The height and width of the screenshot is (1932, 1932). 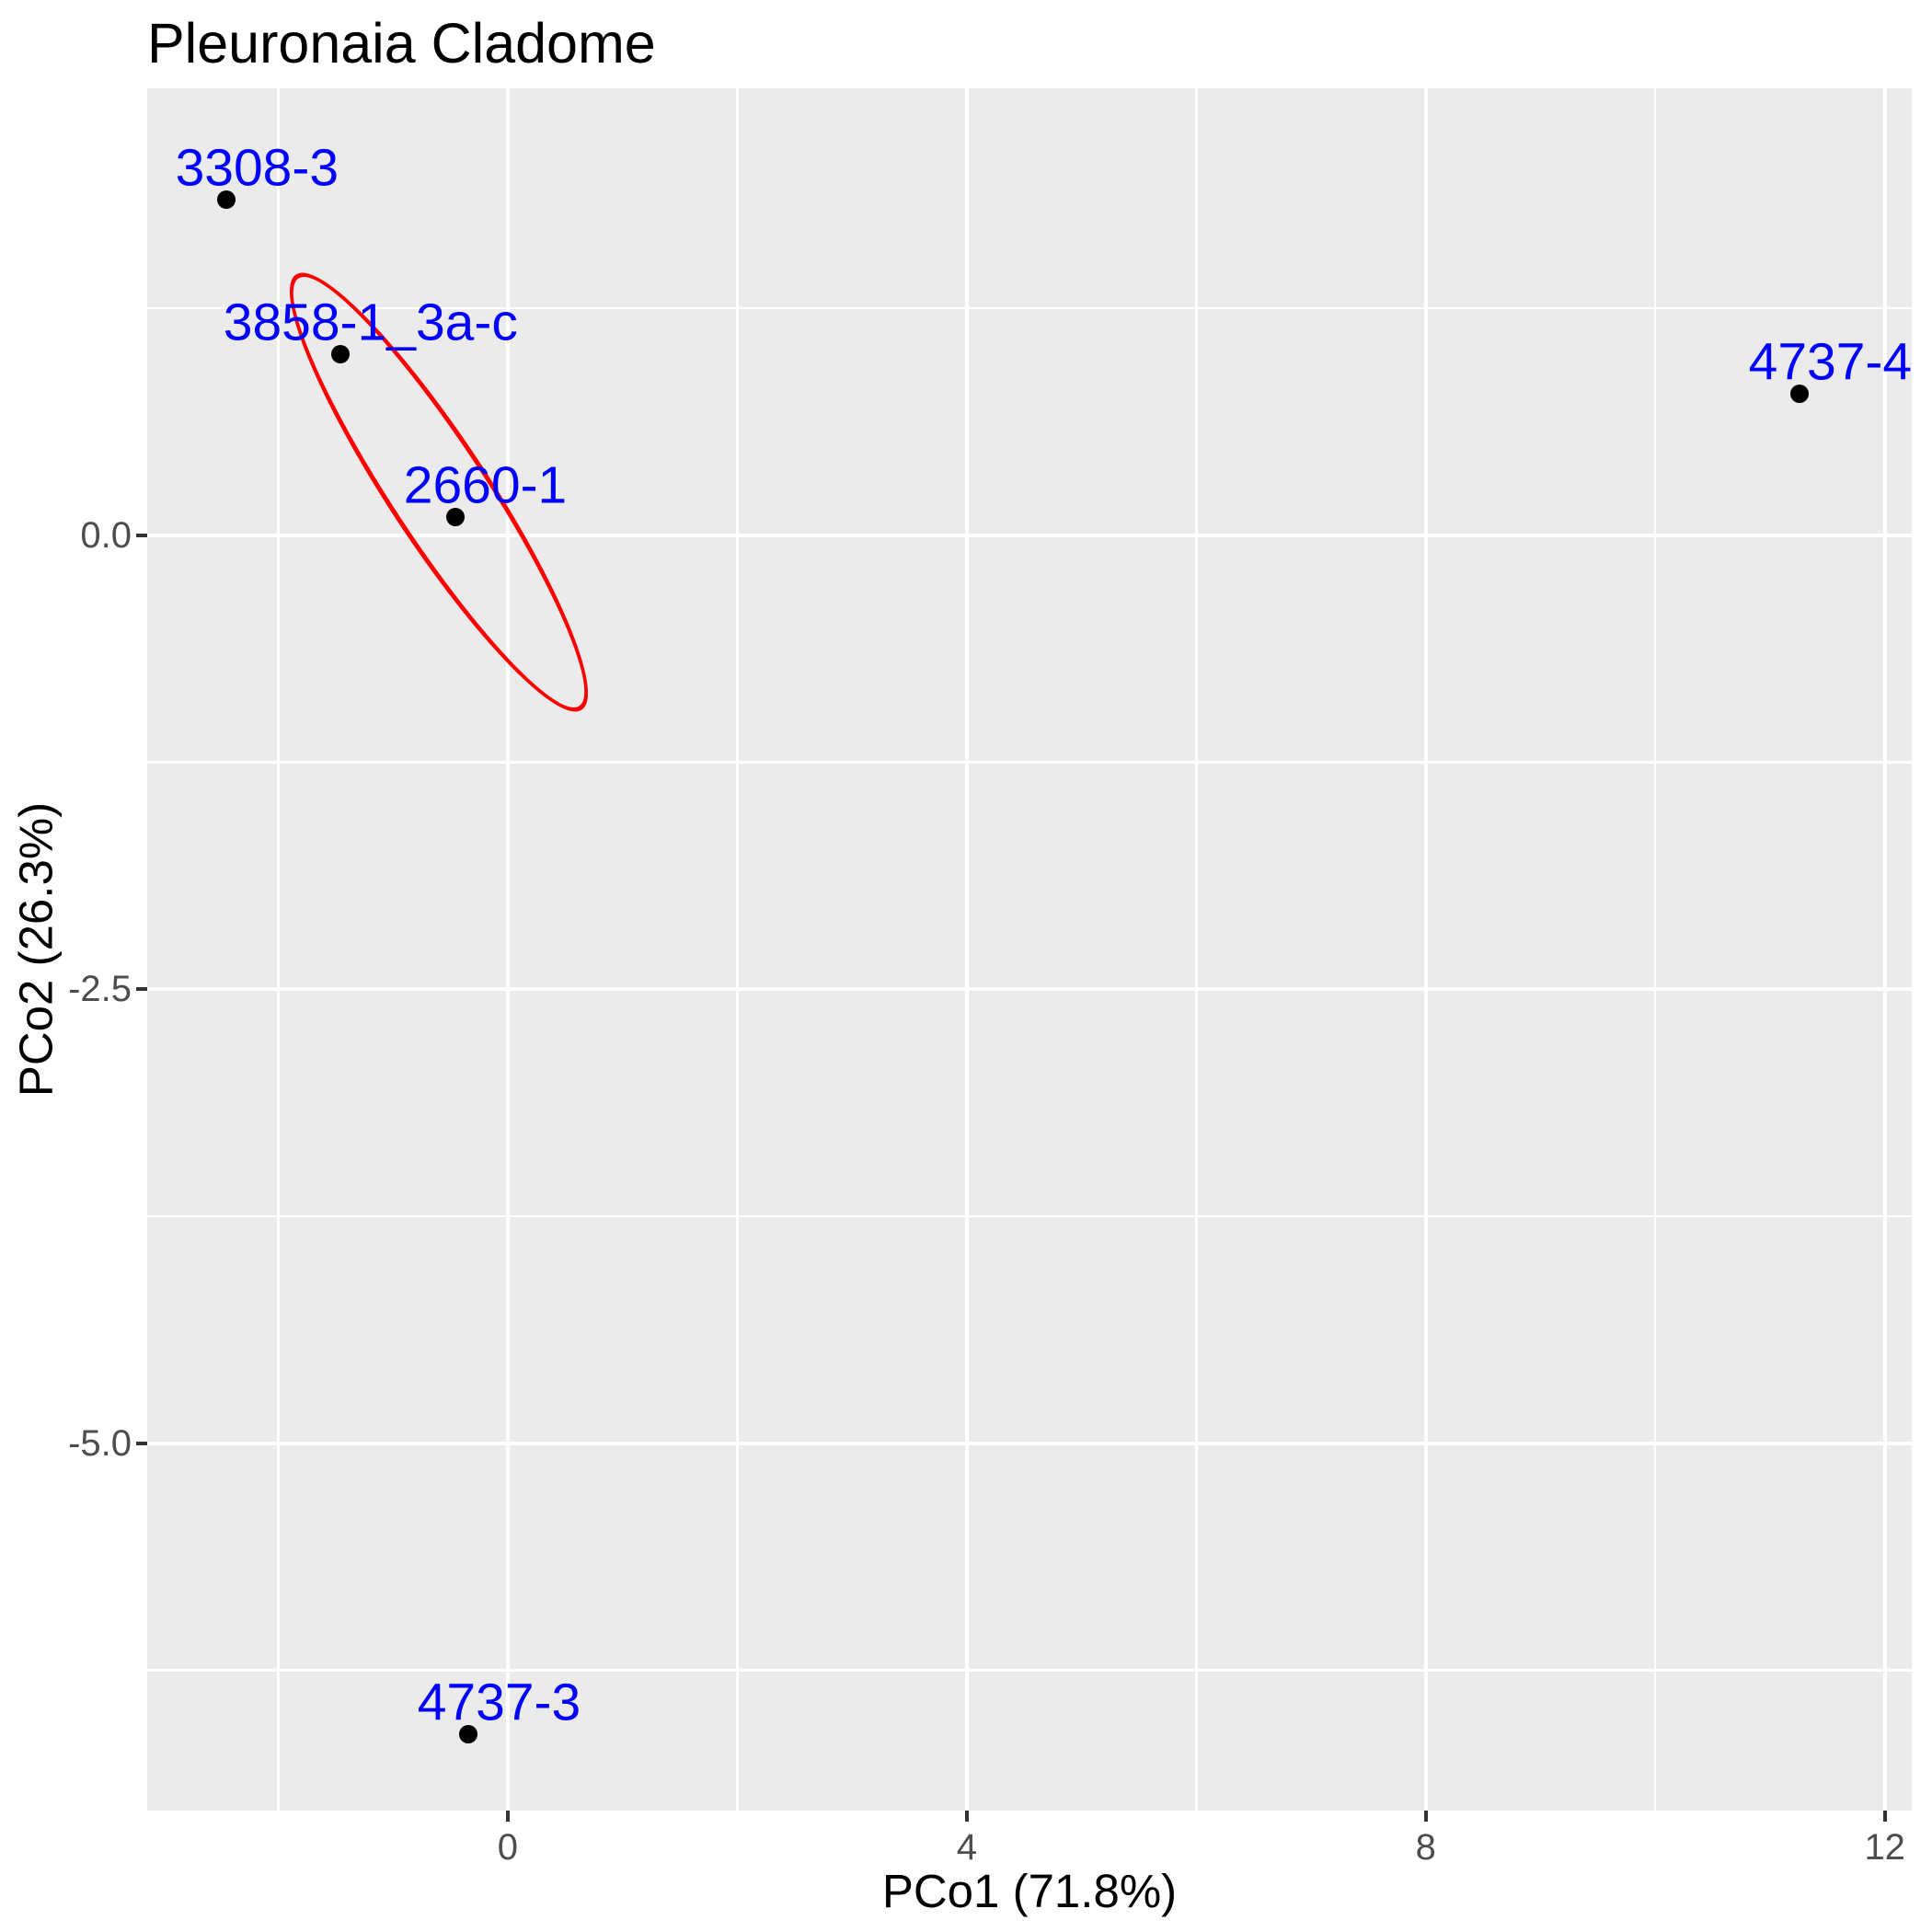 What do you see at coordinates (499, 1702) in the screenshot?
I see `point-label: 4737-3` at bounding box center [499, 1702].